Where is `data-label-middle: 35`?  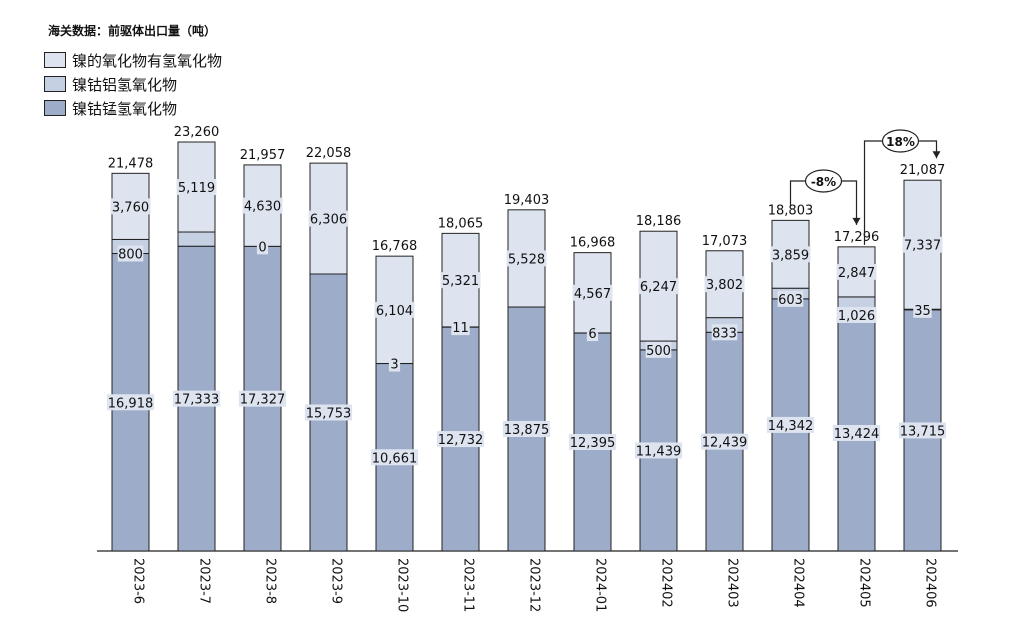 data-label-middle: 35 is located at coordinates (922, 311).